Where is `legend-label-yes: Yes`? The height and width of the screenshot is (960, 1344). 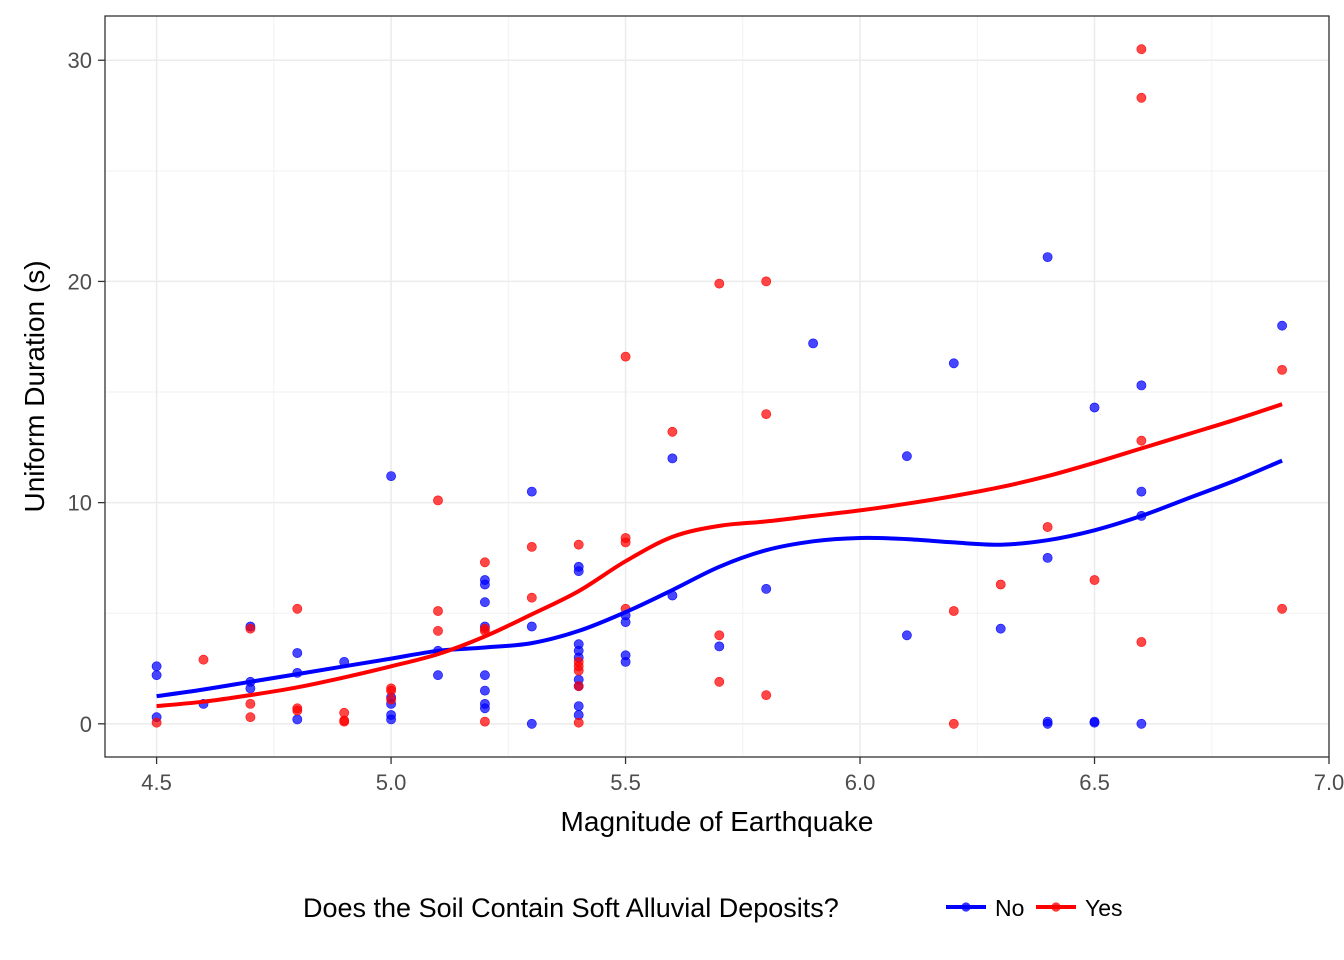 legend-label-yes: Yes is located at coordinates (1104, 908).